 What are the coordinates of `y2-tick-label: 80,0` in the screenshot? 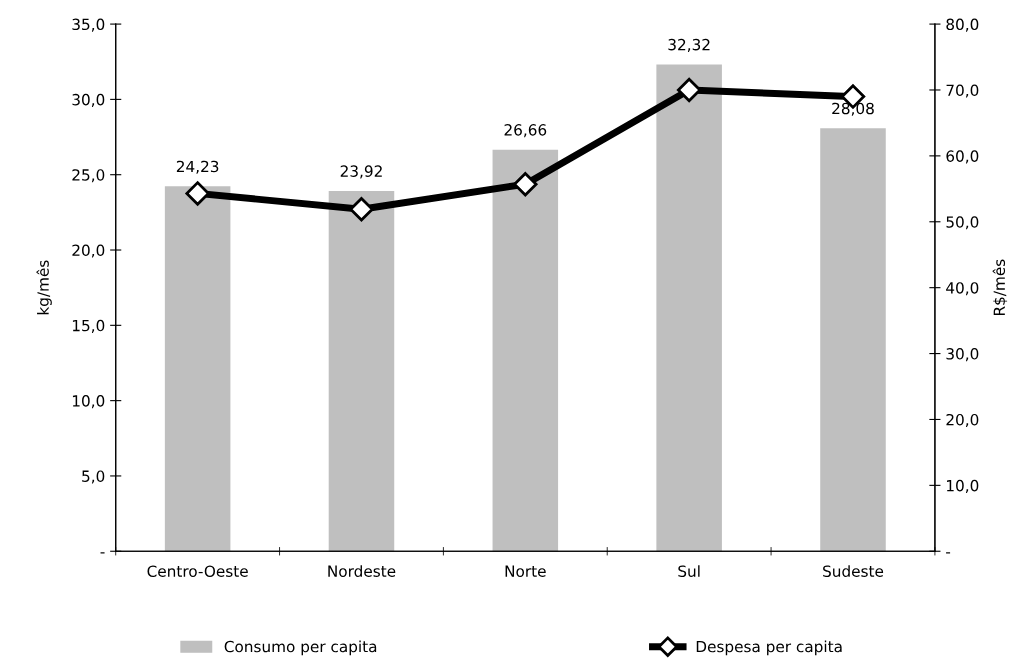 It's located at (962, 25).